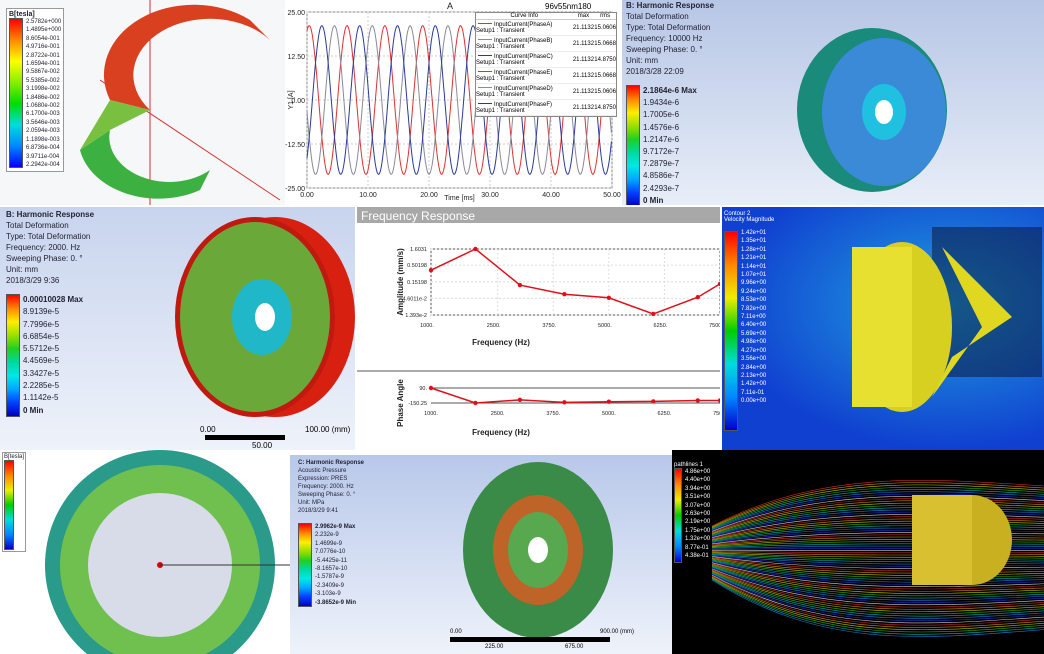  I want to click on streamlines-render, so click(877, 558).